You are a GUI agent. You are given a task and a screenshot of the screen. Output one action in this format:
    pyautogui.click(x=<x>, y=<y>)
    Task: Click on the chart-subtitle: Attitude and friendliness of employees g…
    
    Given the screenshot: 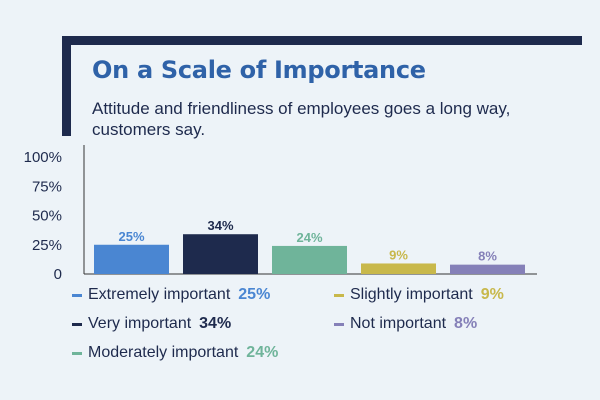 What is the action you would take?
    pyautogui.click(x=301, y=119)
    